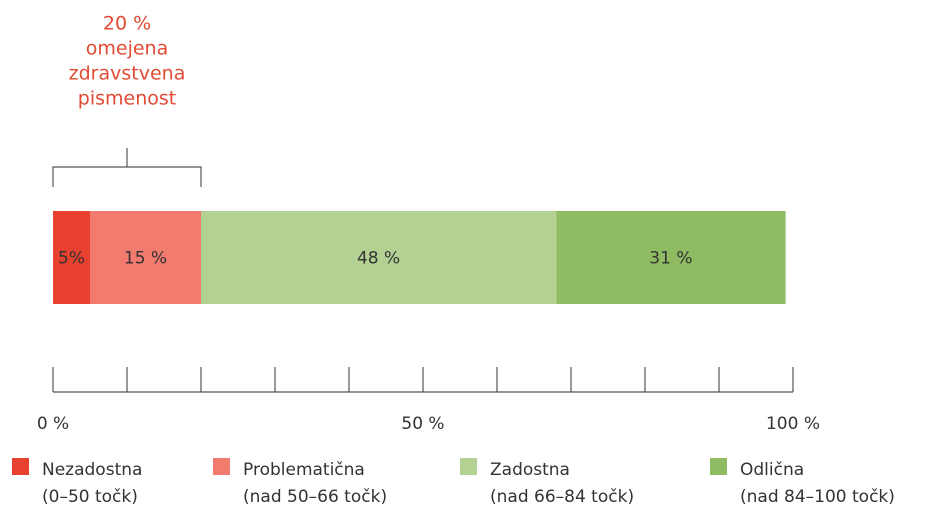 Image resolution: width=937 pixels, height=513 pixels. What do you see at coordinates (530, 470) in the screenshot?
I see `legend-label: Zadostna` at bounding box center [530, 470].